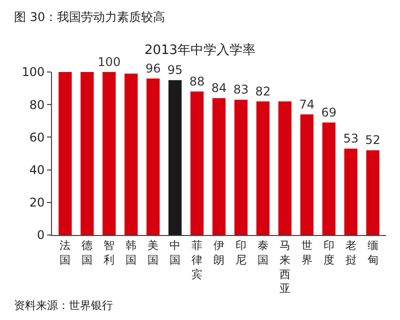  What do you see at coordinates (240, 252) in the screenshot?
I see `x-tick-label: 印尼` at bounding box center [240, 252].